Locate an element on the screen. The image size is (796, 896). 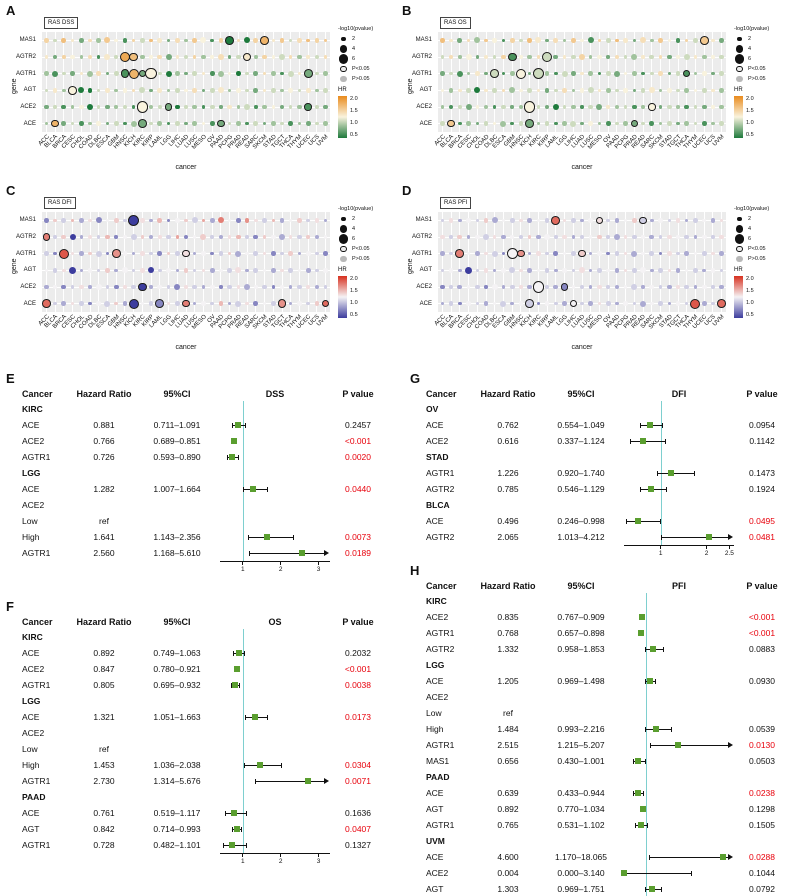
legend-size-dot is located at coordinates (739, 239).